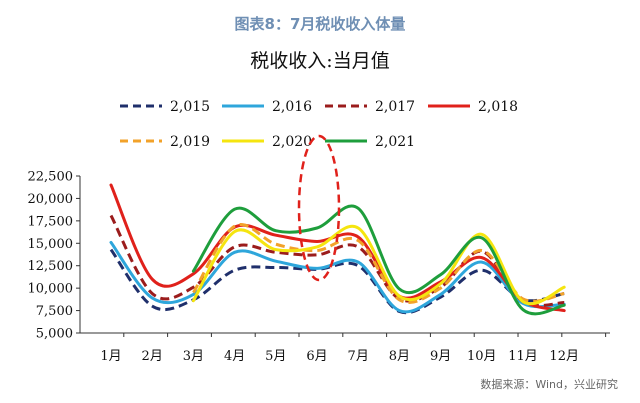 This screenshot has height=403, width=640. I want to click on legend-item: 2,021, so click(370, 142).